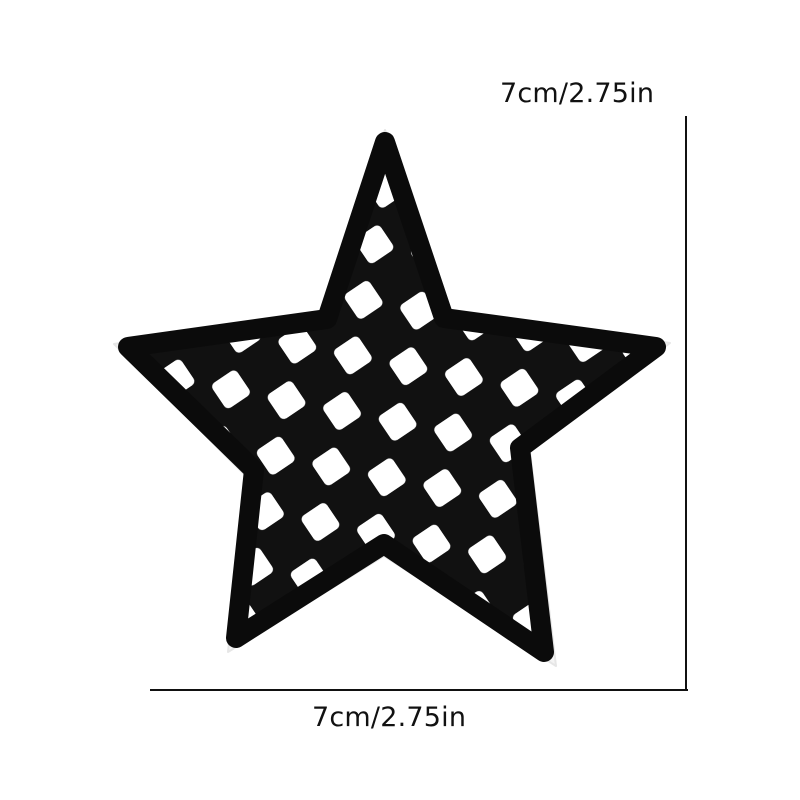 The height and width of the screenshot is (800, 800). Describe the element at coordinates (577, 93) in the screenshot. I see `height-label: 7cm/2.75in` at that location.